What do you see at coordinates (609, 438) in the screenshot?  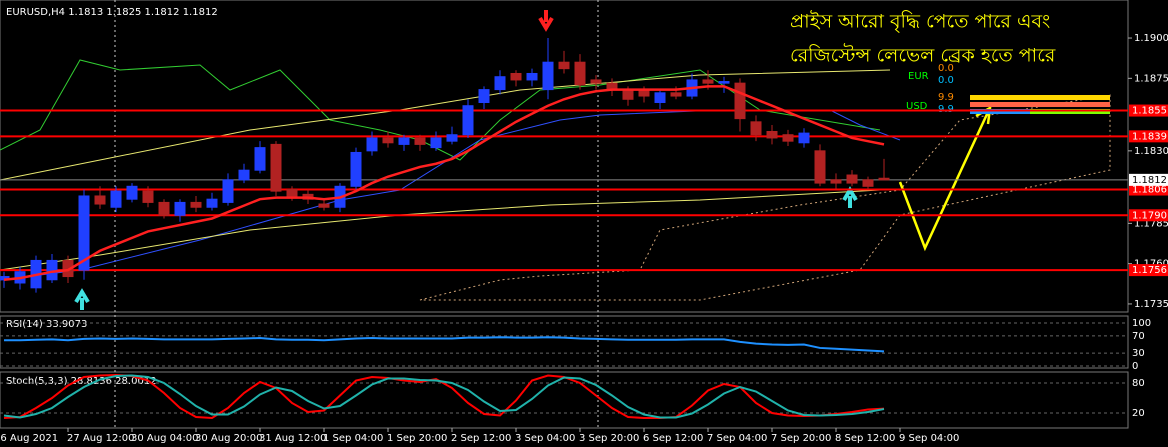 I see `time-label: 3 Sep 20:00` at bounding box center [609, 438].